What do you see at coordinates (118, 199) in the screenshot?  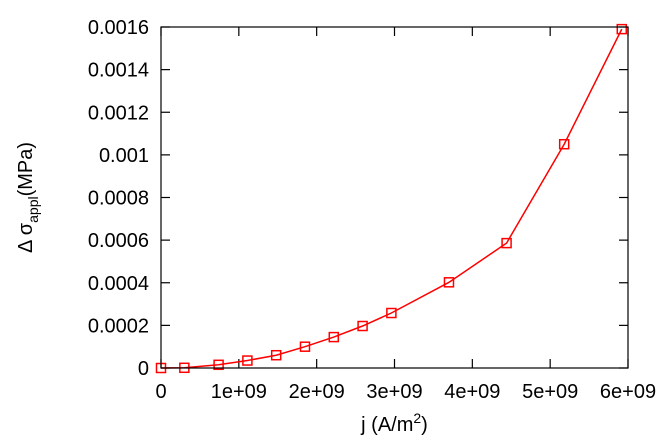 I see `y-tick-label: 0.0008` at bounding box center [118, 199].